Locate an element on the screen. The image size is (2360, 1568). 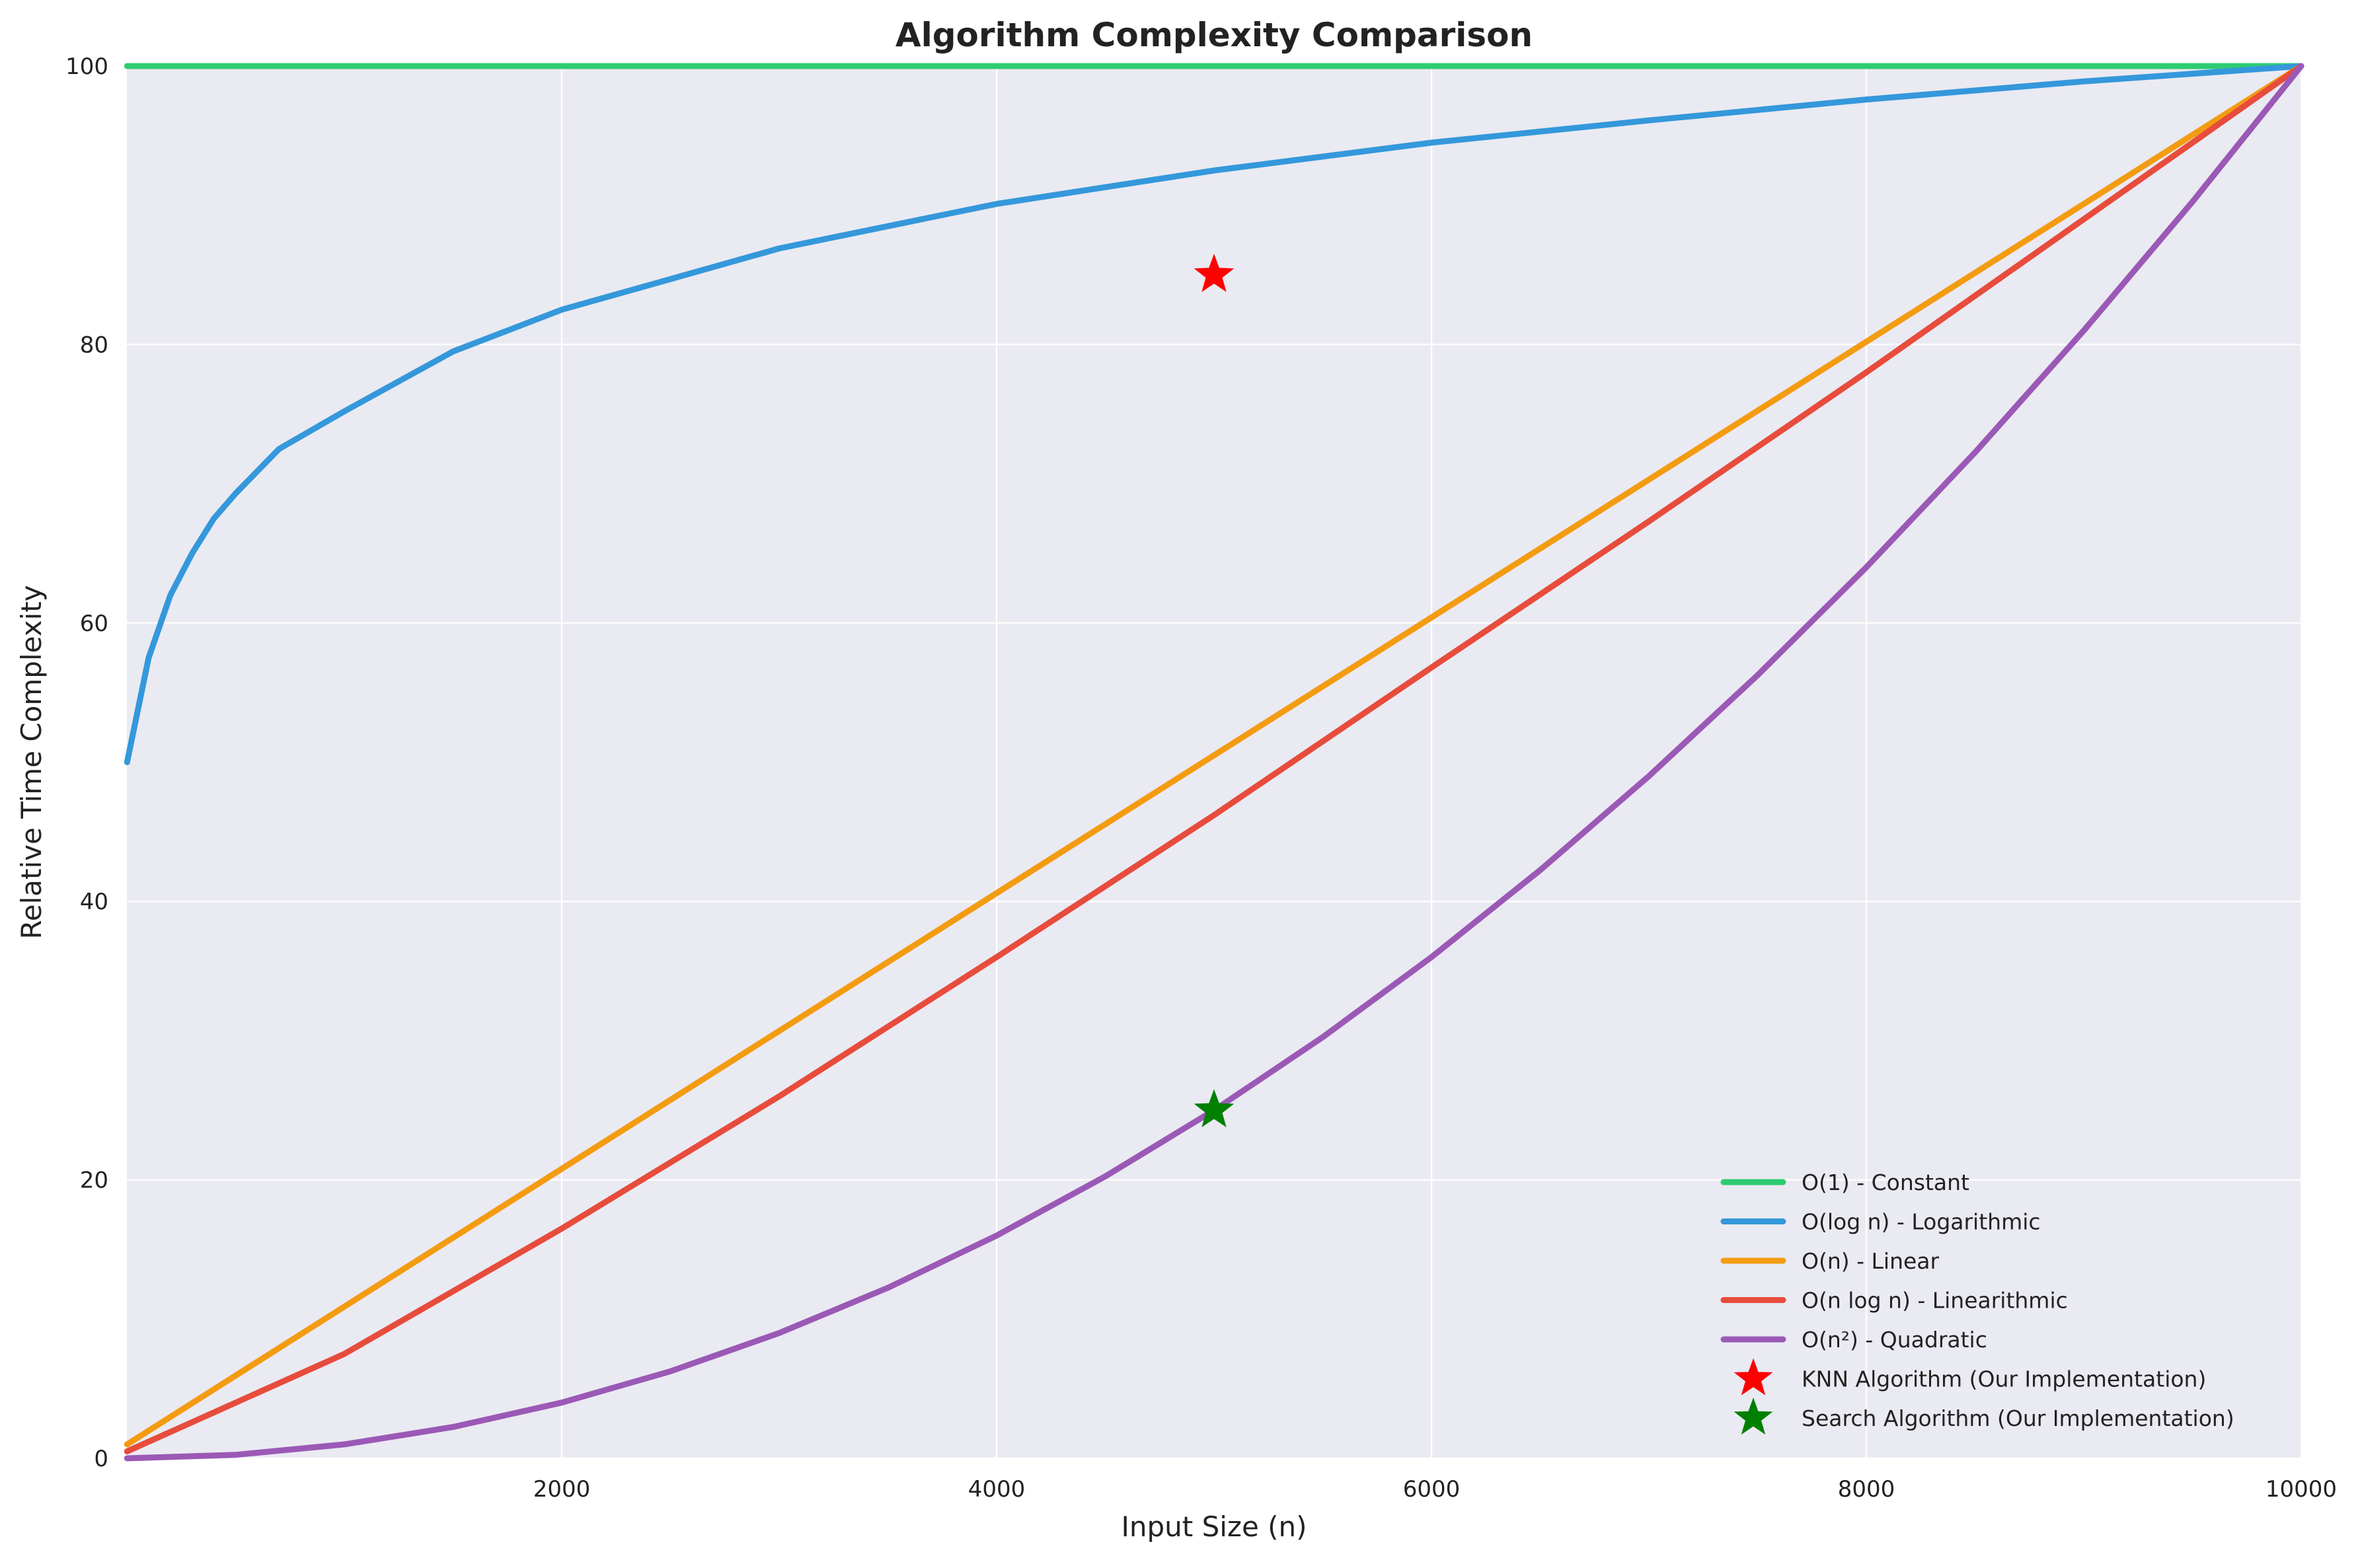
marker-knn-algorithm-our-implementation is located at coordinates (1214, 273).